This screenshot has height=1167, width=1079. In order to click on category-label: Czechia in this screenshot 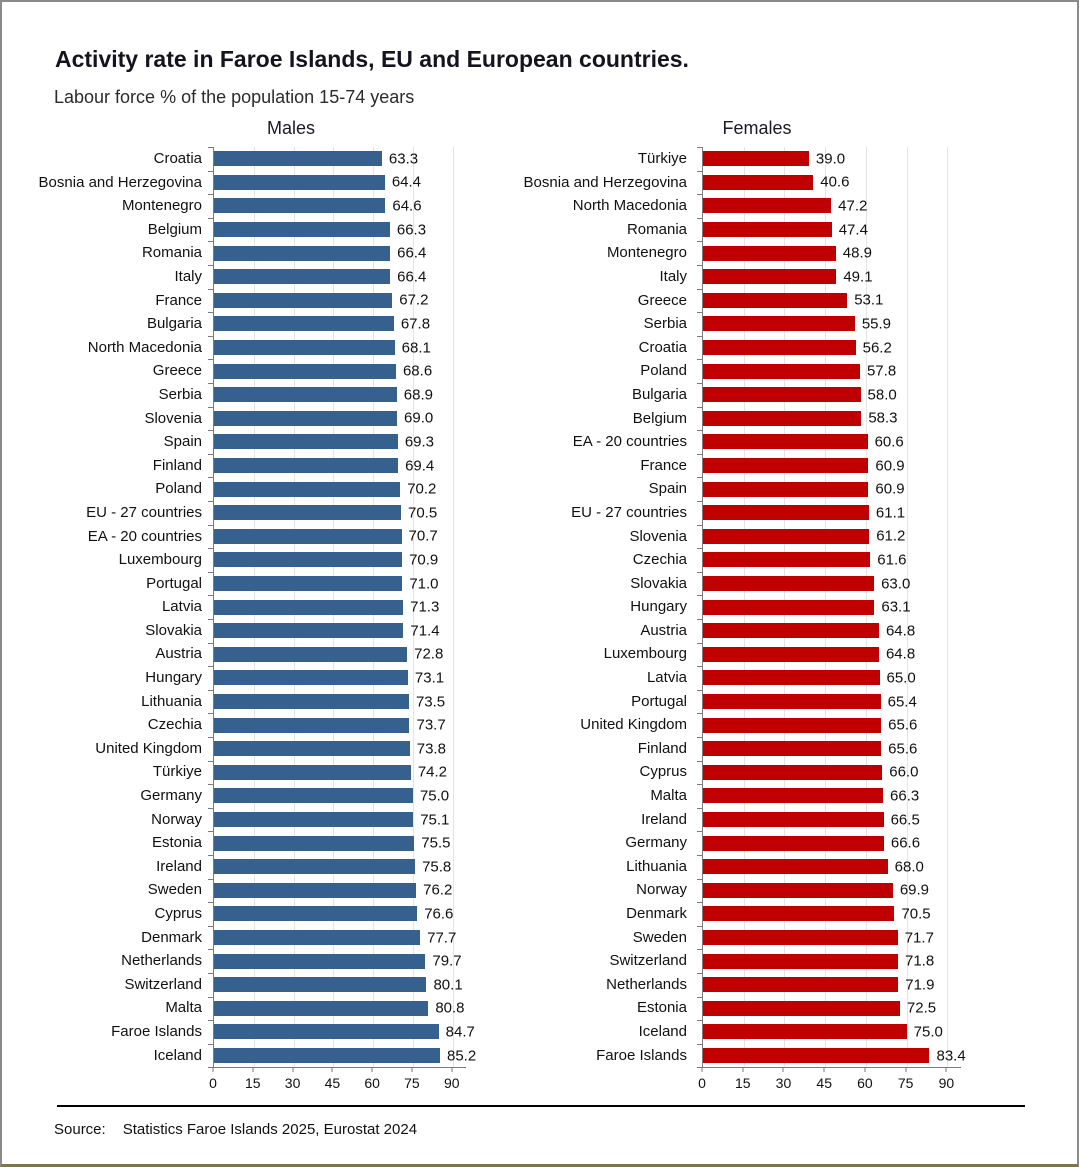, I will do `click(174, 725)`.